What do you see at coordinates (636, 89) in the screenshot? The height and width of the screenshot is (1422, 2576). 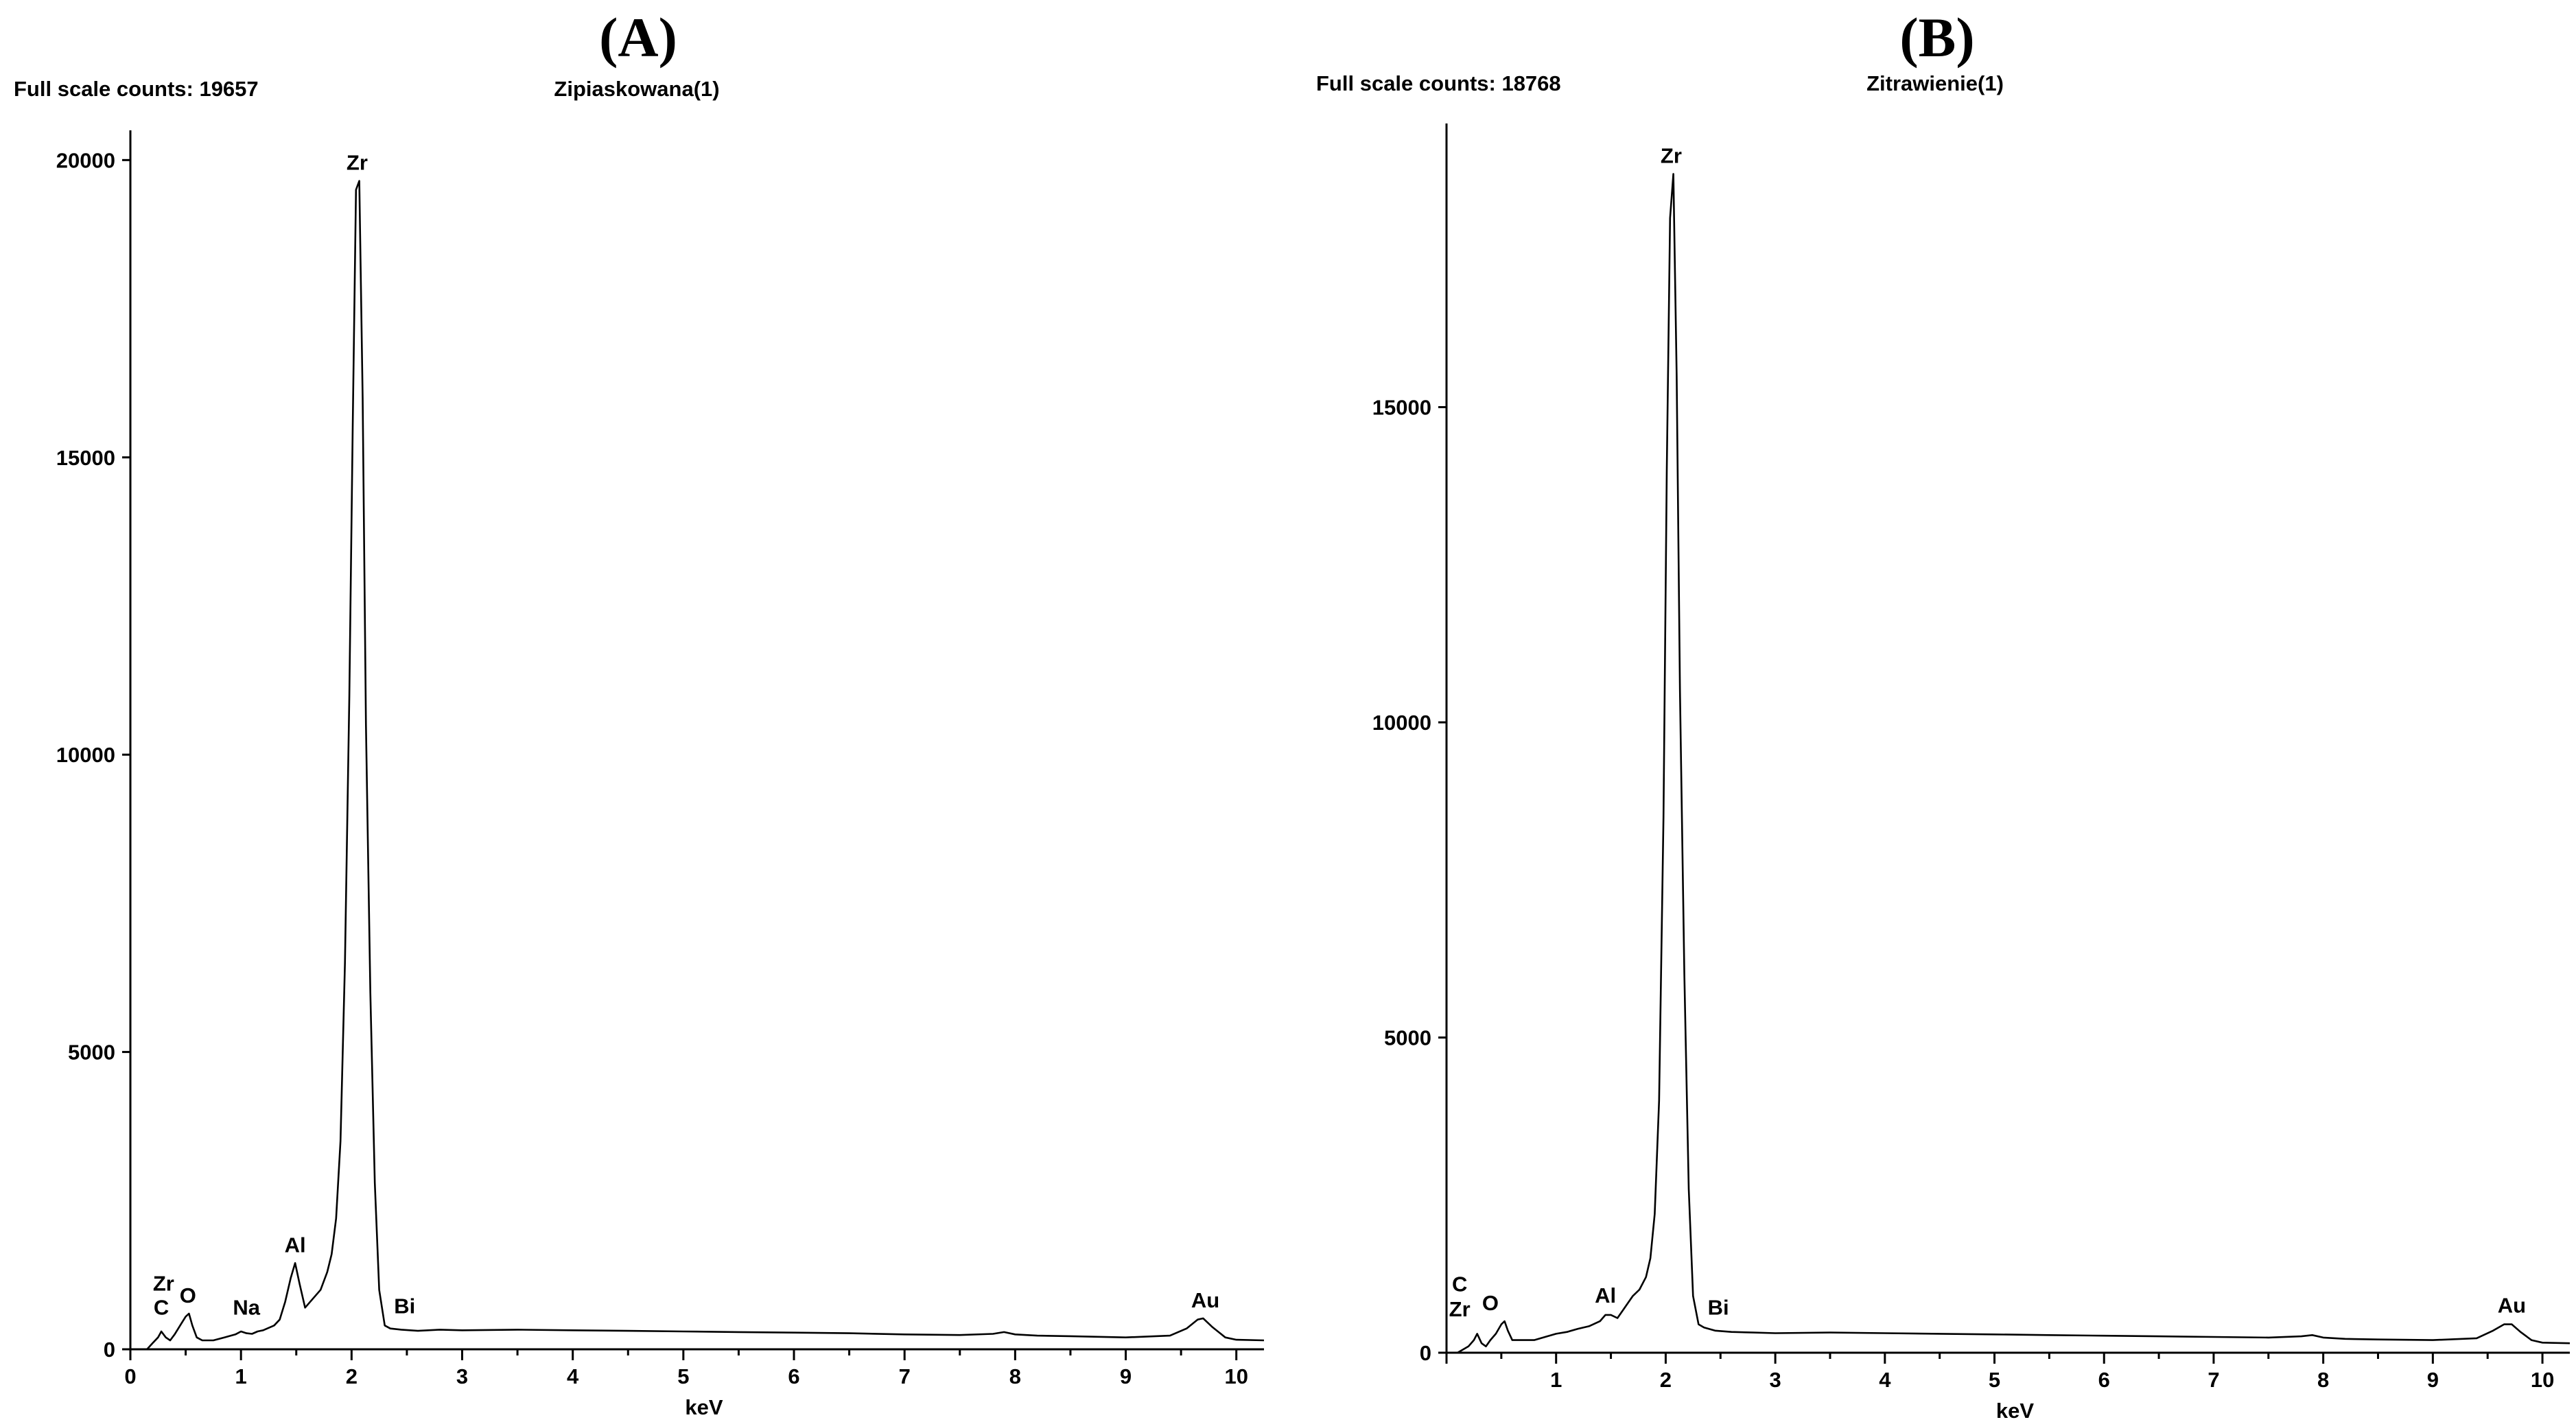 I see `chart-a-title: Zipiaskowana(1)` at bounding box center [636, 89].